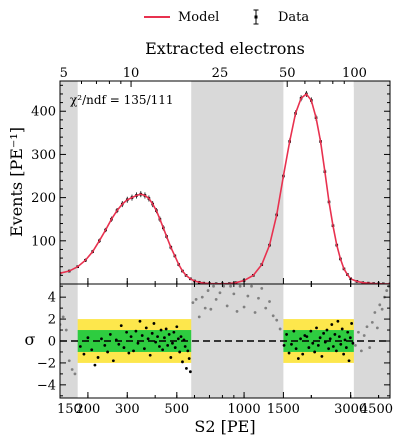 This screenshot has width=416, height=443. What do you see at coordinates (122, 100) in the screenshot?
I see `fit-annotation: χ²/ndf = 135/111` at bounding box center [122, 100].